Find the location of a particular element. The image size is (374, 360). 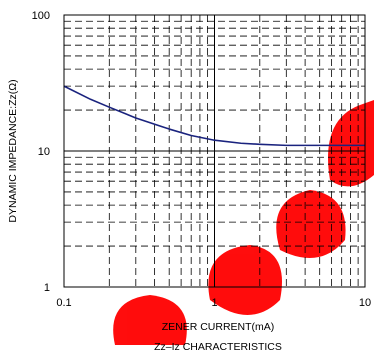

y-axis-title: DYNAMIC IMPEDANCE:Zz(Ω) is located at coordinates (13, 150).